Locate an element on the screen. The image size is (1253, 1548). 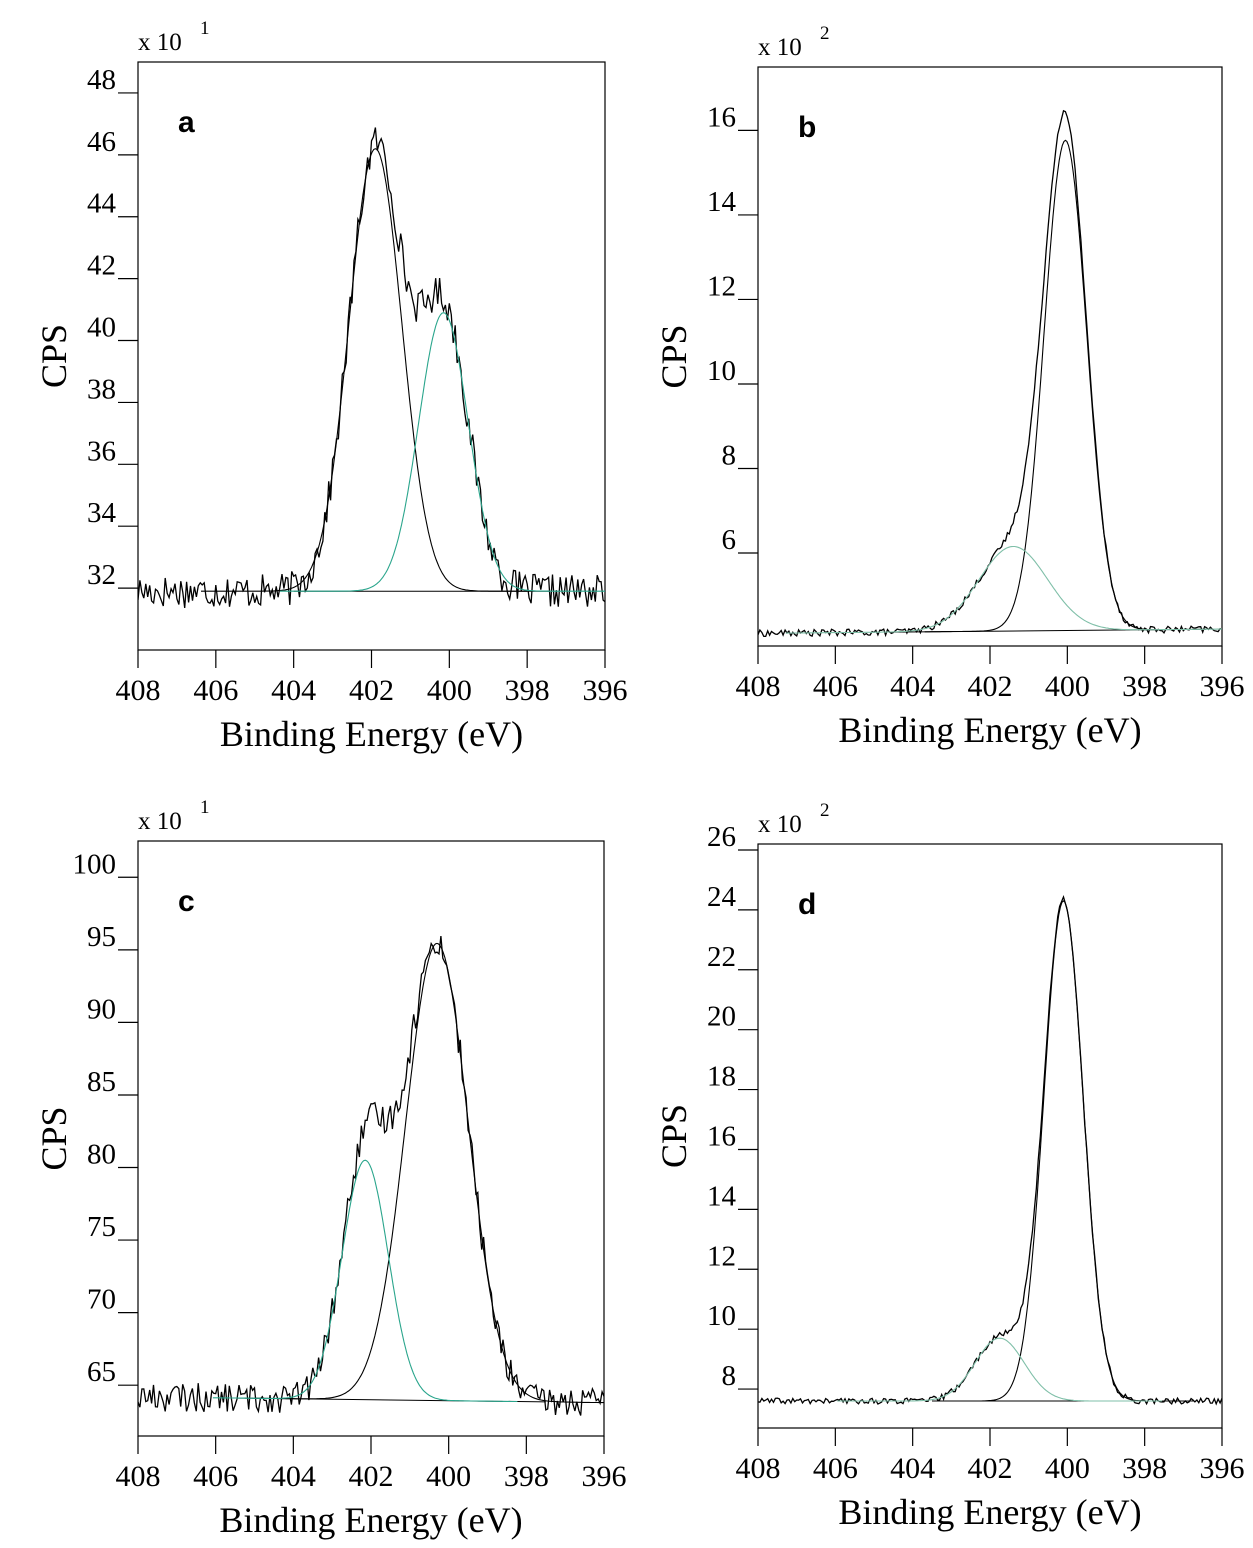
y-tick-label: 65 is located at coordinates (101, 1372).